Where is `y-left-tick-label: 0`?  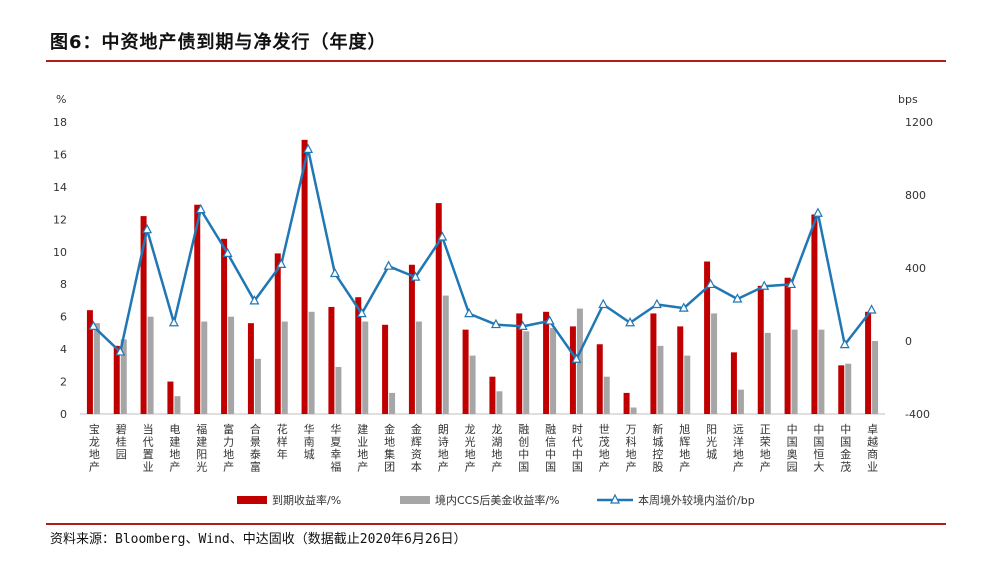 y-left-tick-label: 0 is located at coordinates (63, 414).